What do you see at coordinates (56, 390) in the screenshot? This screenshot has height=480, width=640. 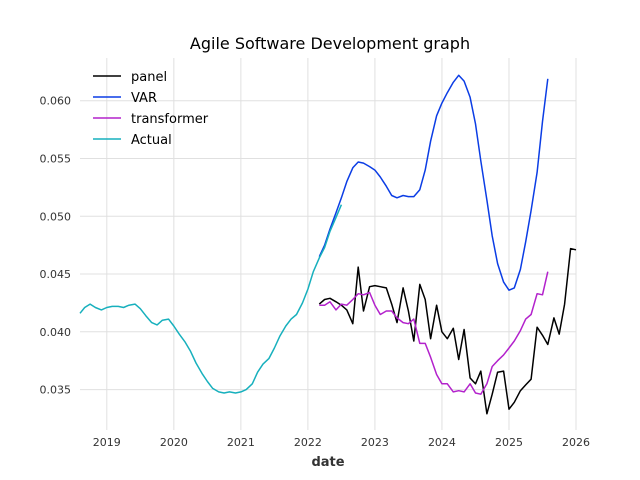 I see `y-tick-label: 0.035` at bounding box center [56, 390].